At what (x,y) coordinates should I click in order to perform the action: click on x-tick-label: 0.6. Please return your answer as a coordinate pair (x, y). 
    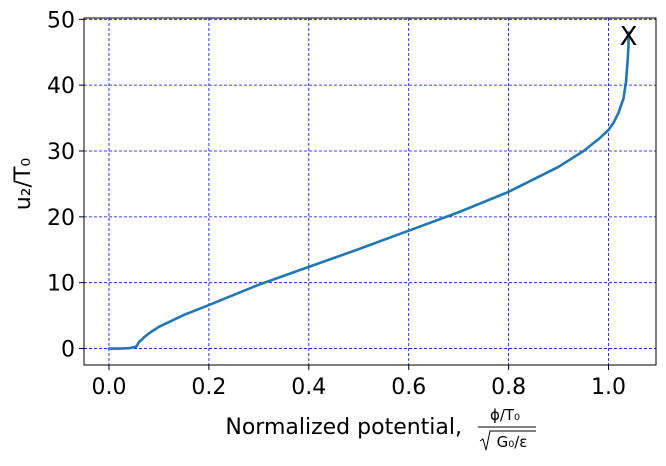
    Looking at the image, I should click on (408, 387).